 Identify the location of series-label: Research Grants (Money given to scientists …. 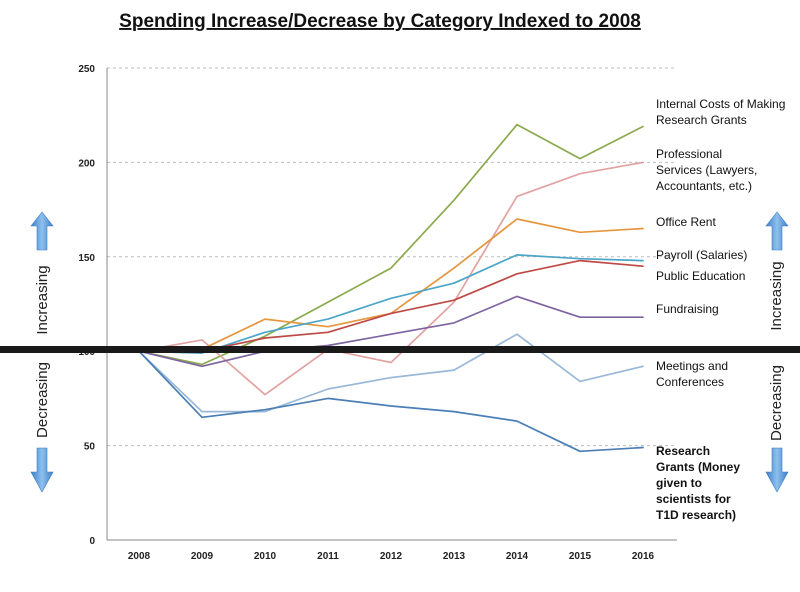
(698, 483).